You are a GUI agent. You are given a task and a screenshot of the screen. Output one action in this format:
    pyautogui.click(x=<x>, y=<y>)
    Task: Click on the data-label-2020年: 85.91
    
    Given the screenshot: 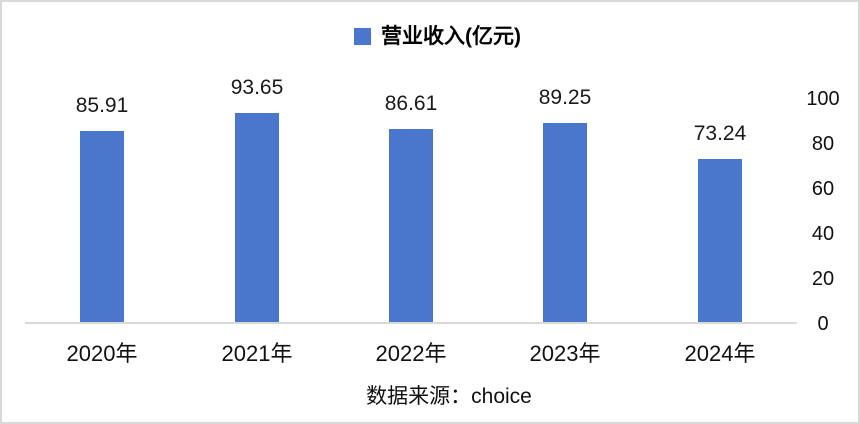 What is the action you would take?
    pyautogui.click(x=102, y=105)
    